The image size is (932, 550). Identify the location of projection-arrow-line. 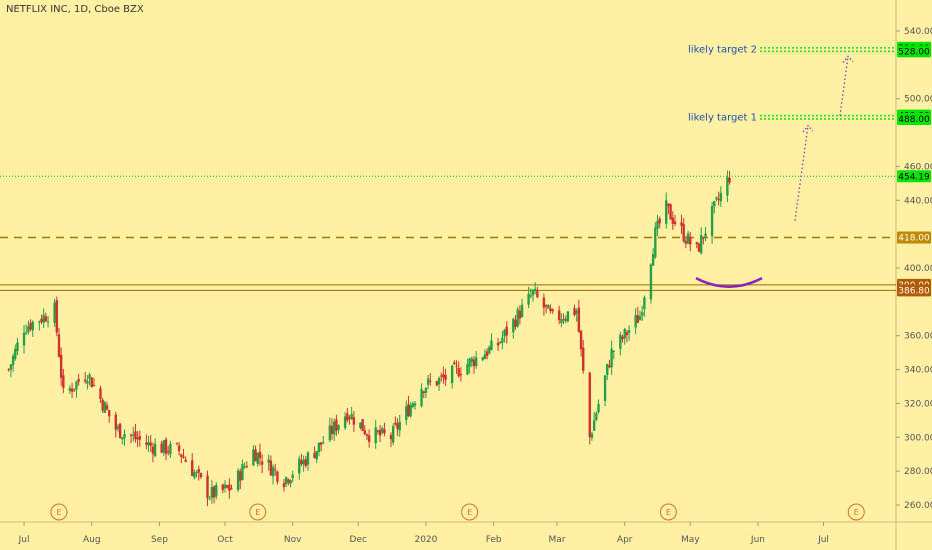
(801, 173).